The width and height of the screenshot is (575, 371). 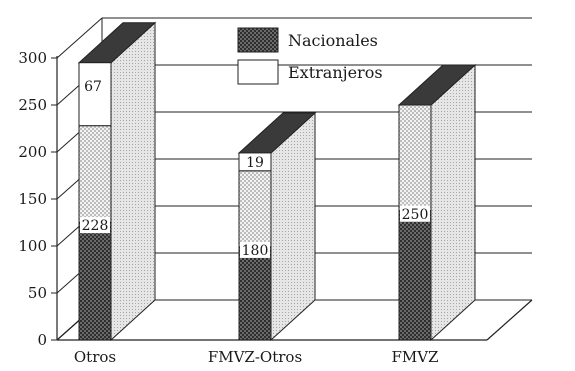 What do you see at coordinates (95, 357) in the screenshot?
I see `category-label: Otros` at bounding box center [95, 357].